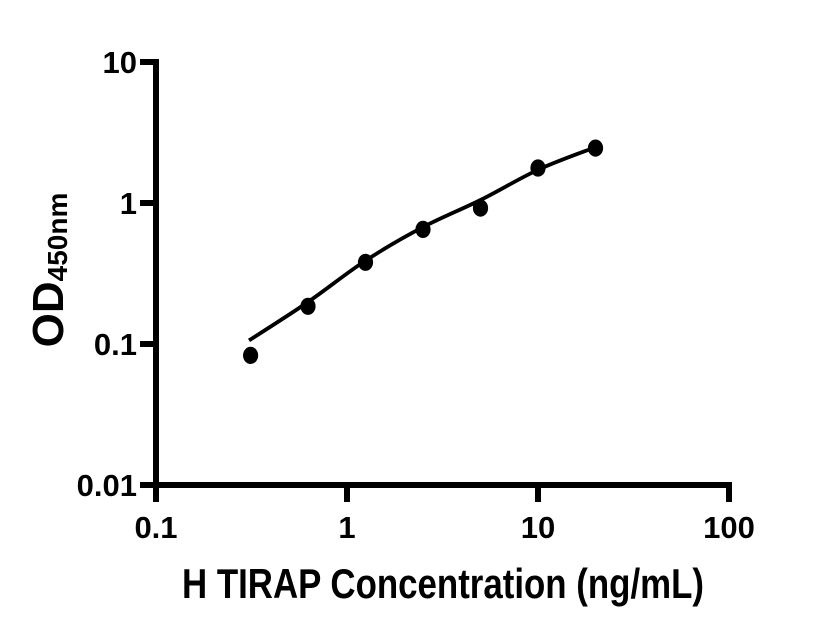  What do you see at coordinates (115, 344) in the screenshot?
I see `y-tick-label: 0.1` at bounding box center [115, 344].